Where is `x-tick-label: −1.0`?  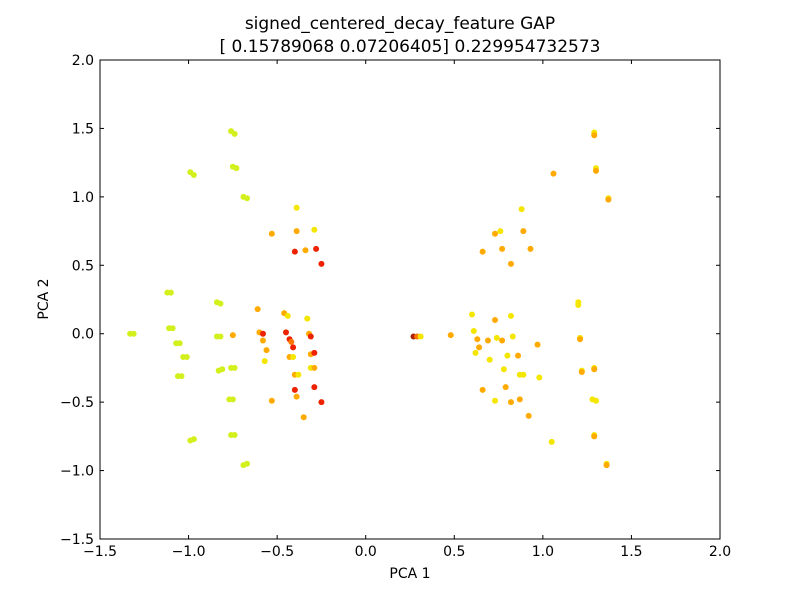 x-tick-label: −1.0 is located at coordinates (189, 552).